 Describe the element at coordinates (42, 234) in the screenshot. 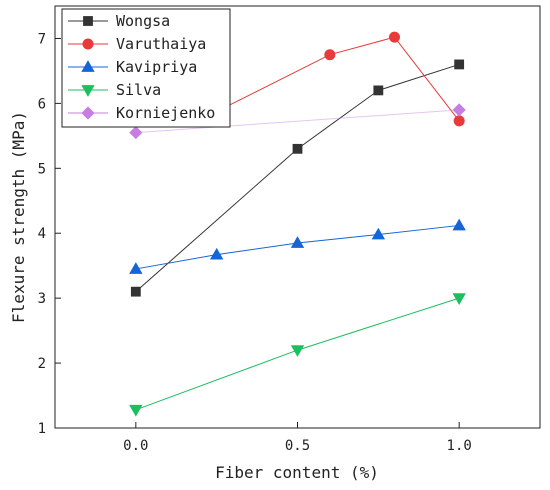

I see `y-tick-label: 4` at that location.